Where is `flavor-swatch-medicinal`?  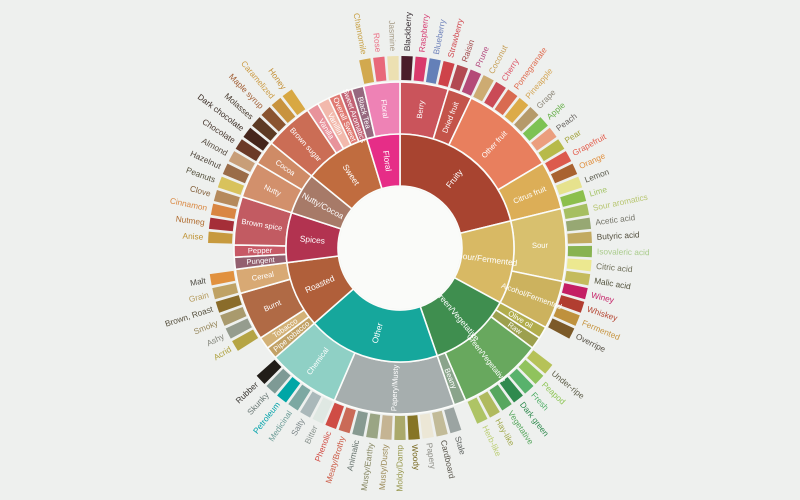
flavor-swatch-medicinal is located at coordinates (299, 397).